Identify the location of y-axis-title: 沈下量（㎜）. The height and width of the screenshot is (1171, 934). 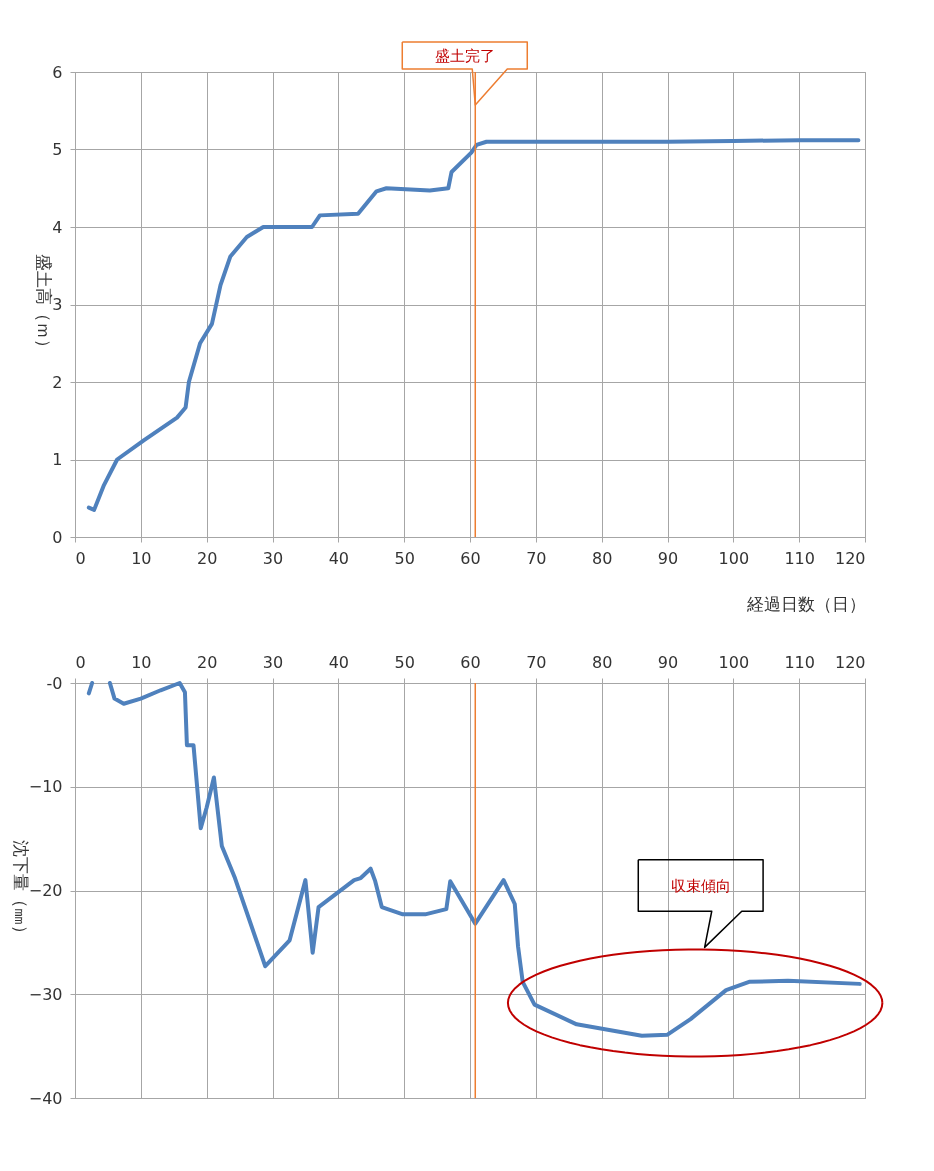
(20, 891).